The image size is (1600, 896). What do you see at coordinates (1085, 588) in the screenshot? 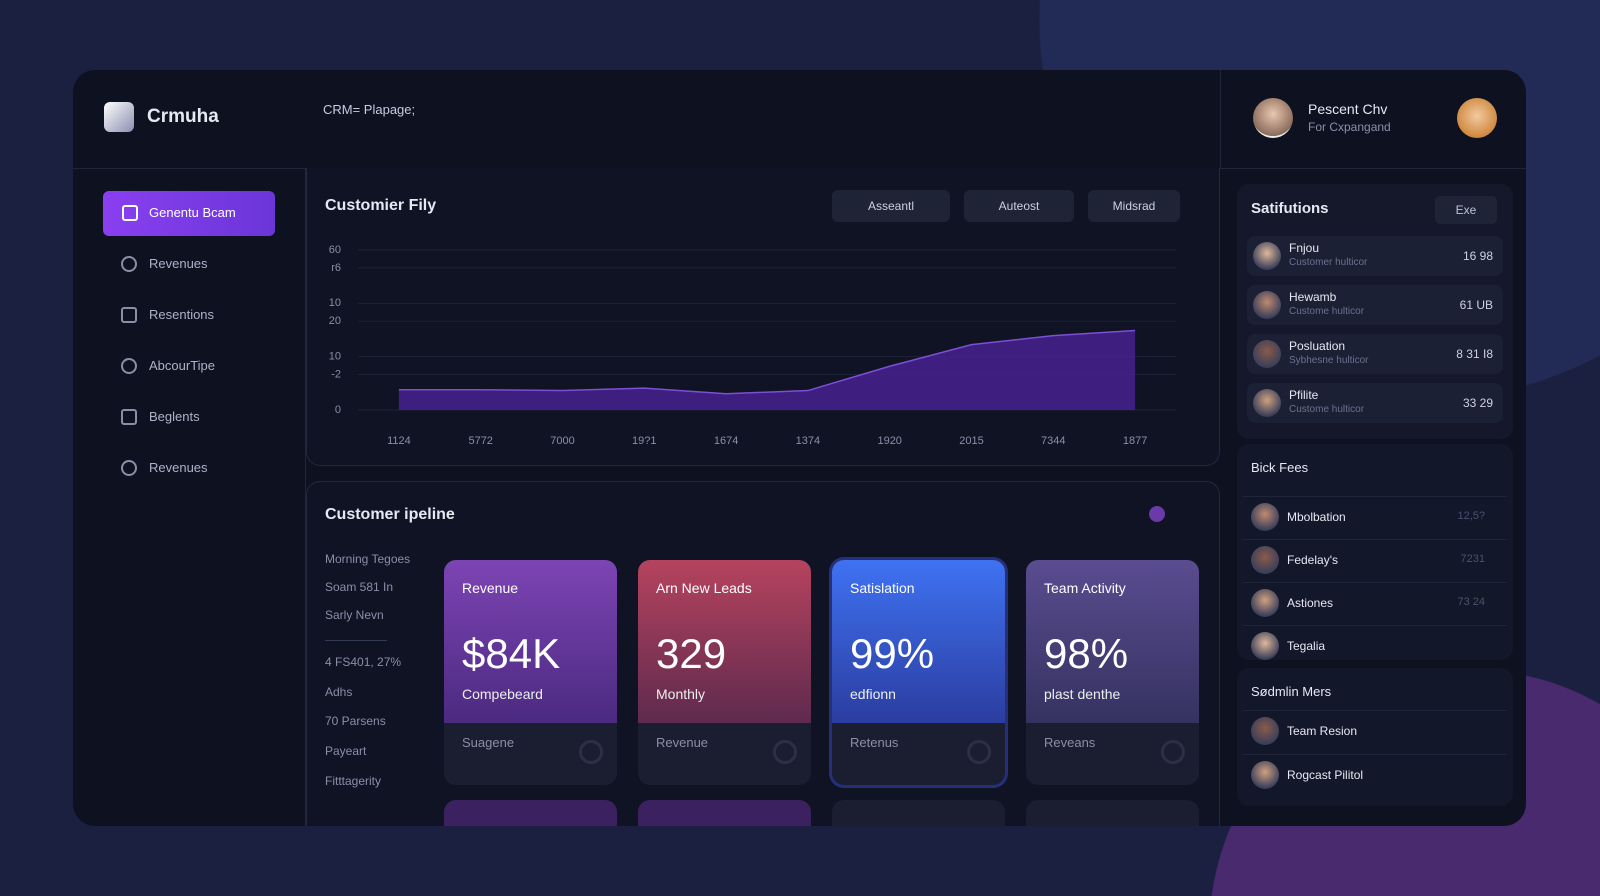
I see `metric-title: Team Activity` at bounding box center [1085, 588].